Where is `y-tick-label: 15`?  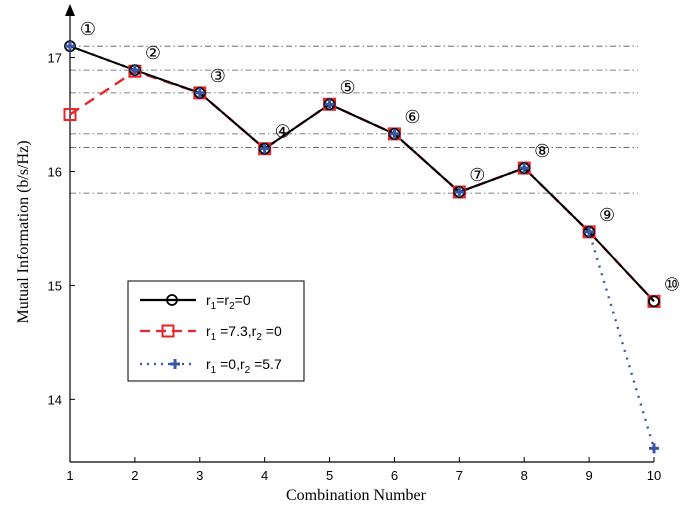 y-tick-label: 15 is located at coordinates (55, 285).